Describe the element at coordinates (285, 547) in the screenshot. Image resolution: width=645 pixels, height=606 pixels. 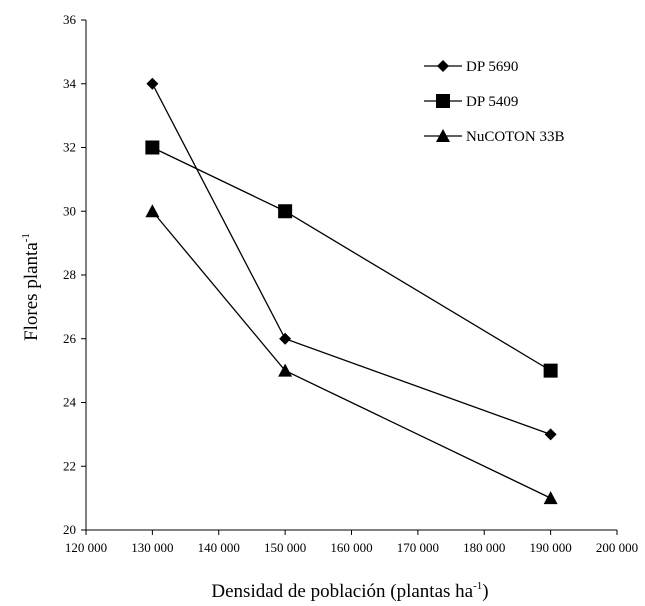
I see `x-tick-label: 150 000` at that location.